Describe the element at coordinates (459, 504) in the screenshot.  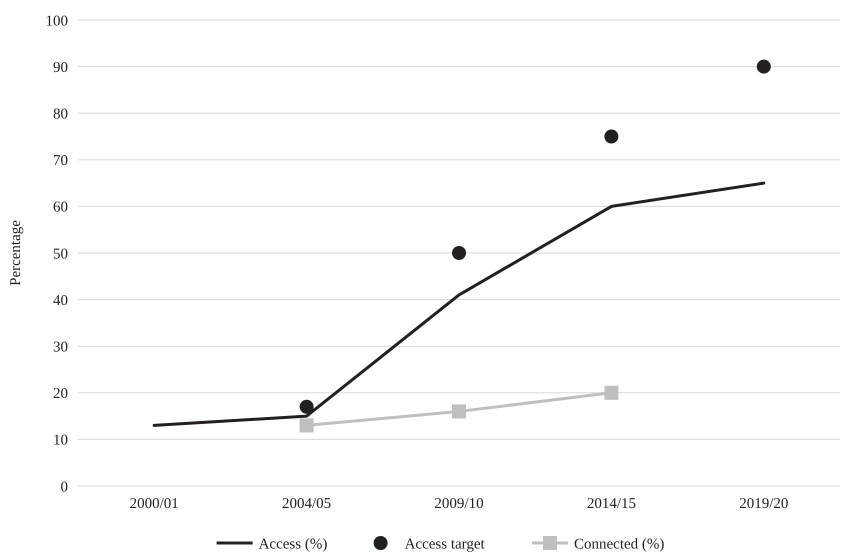
I see `x-tick-label: 2009/10` at that location.